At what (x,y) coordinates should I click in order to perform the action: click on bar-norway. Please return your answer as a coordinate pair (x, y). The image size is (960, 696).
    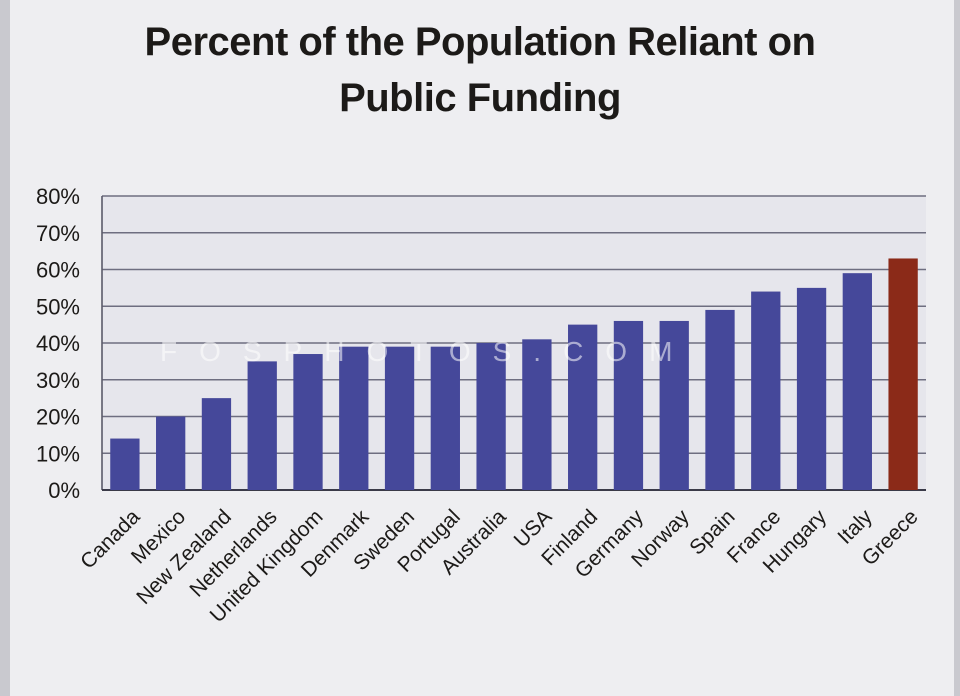
    Looking at the image, I should click on (674, 405).